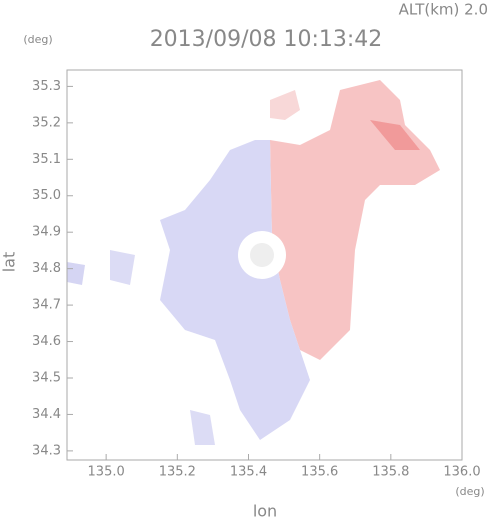 The height and width of the screenshot is (525, 491). I want to click on y-tick-label: 35.2, so click(46, 122).